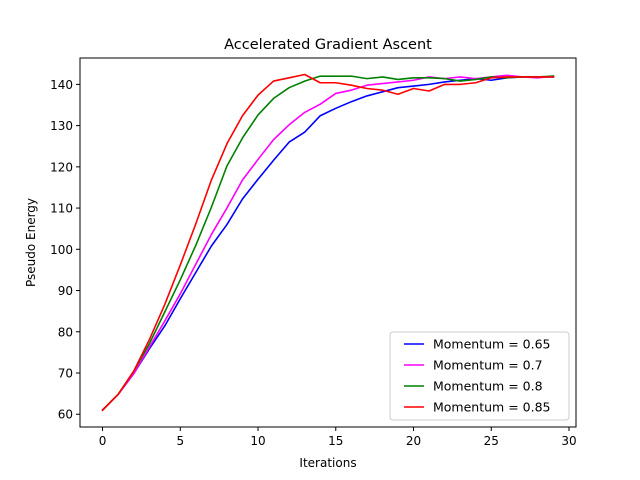  I want to click on x-tick-label: 10, so click(257, 441).